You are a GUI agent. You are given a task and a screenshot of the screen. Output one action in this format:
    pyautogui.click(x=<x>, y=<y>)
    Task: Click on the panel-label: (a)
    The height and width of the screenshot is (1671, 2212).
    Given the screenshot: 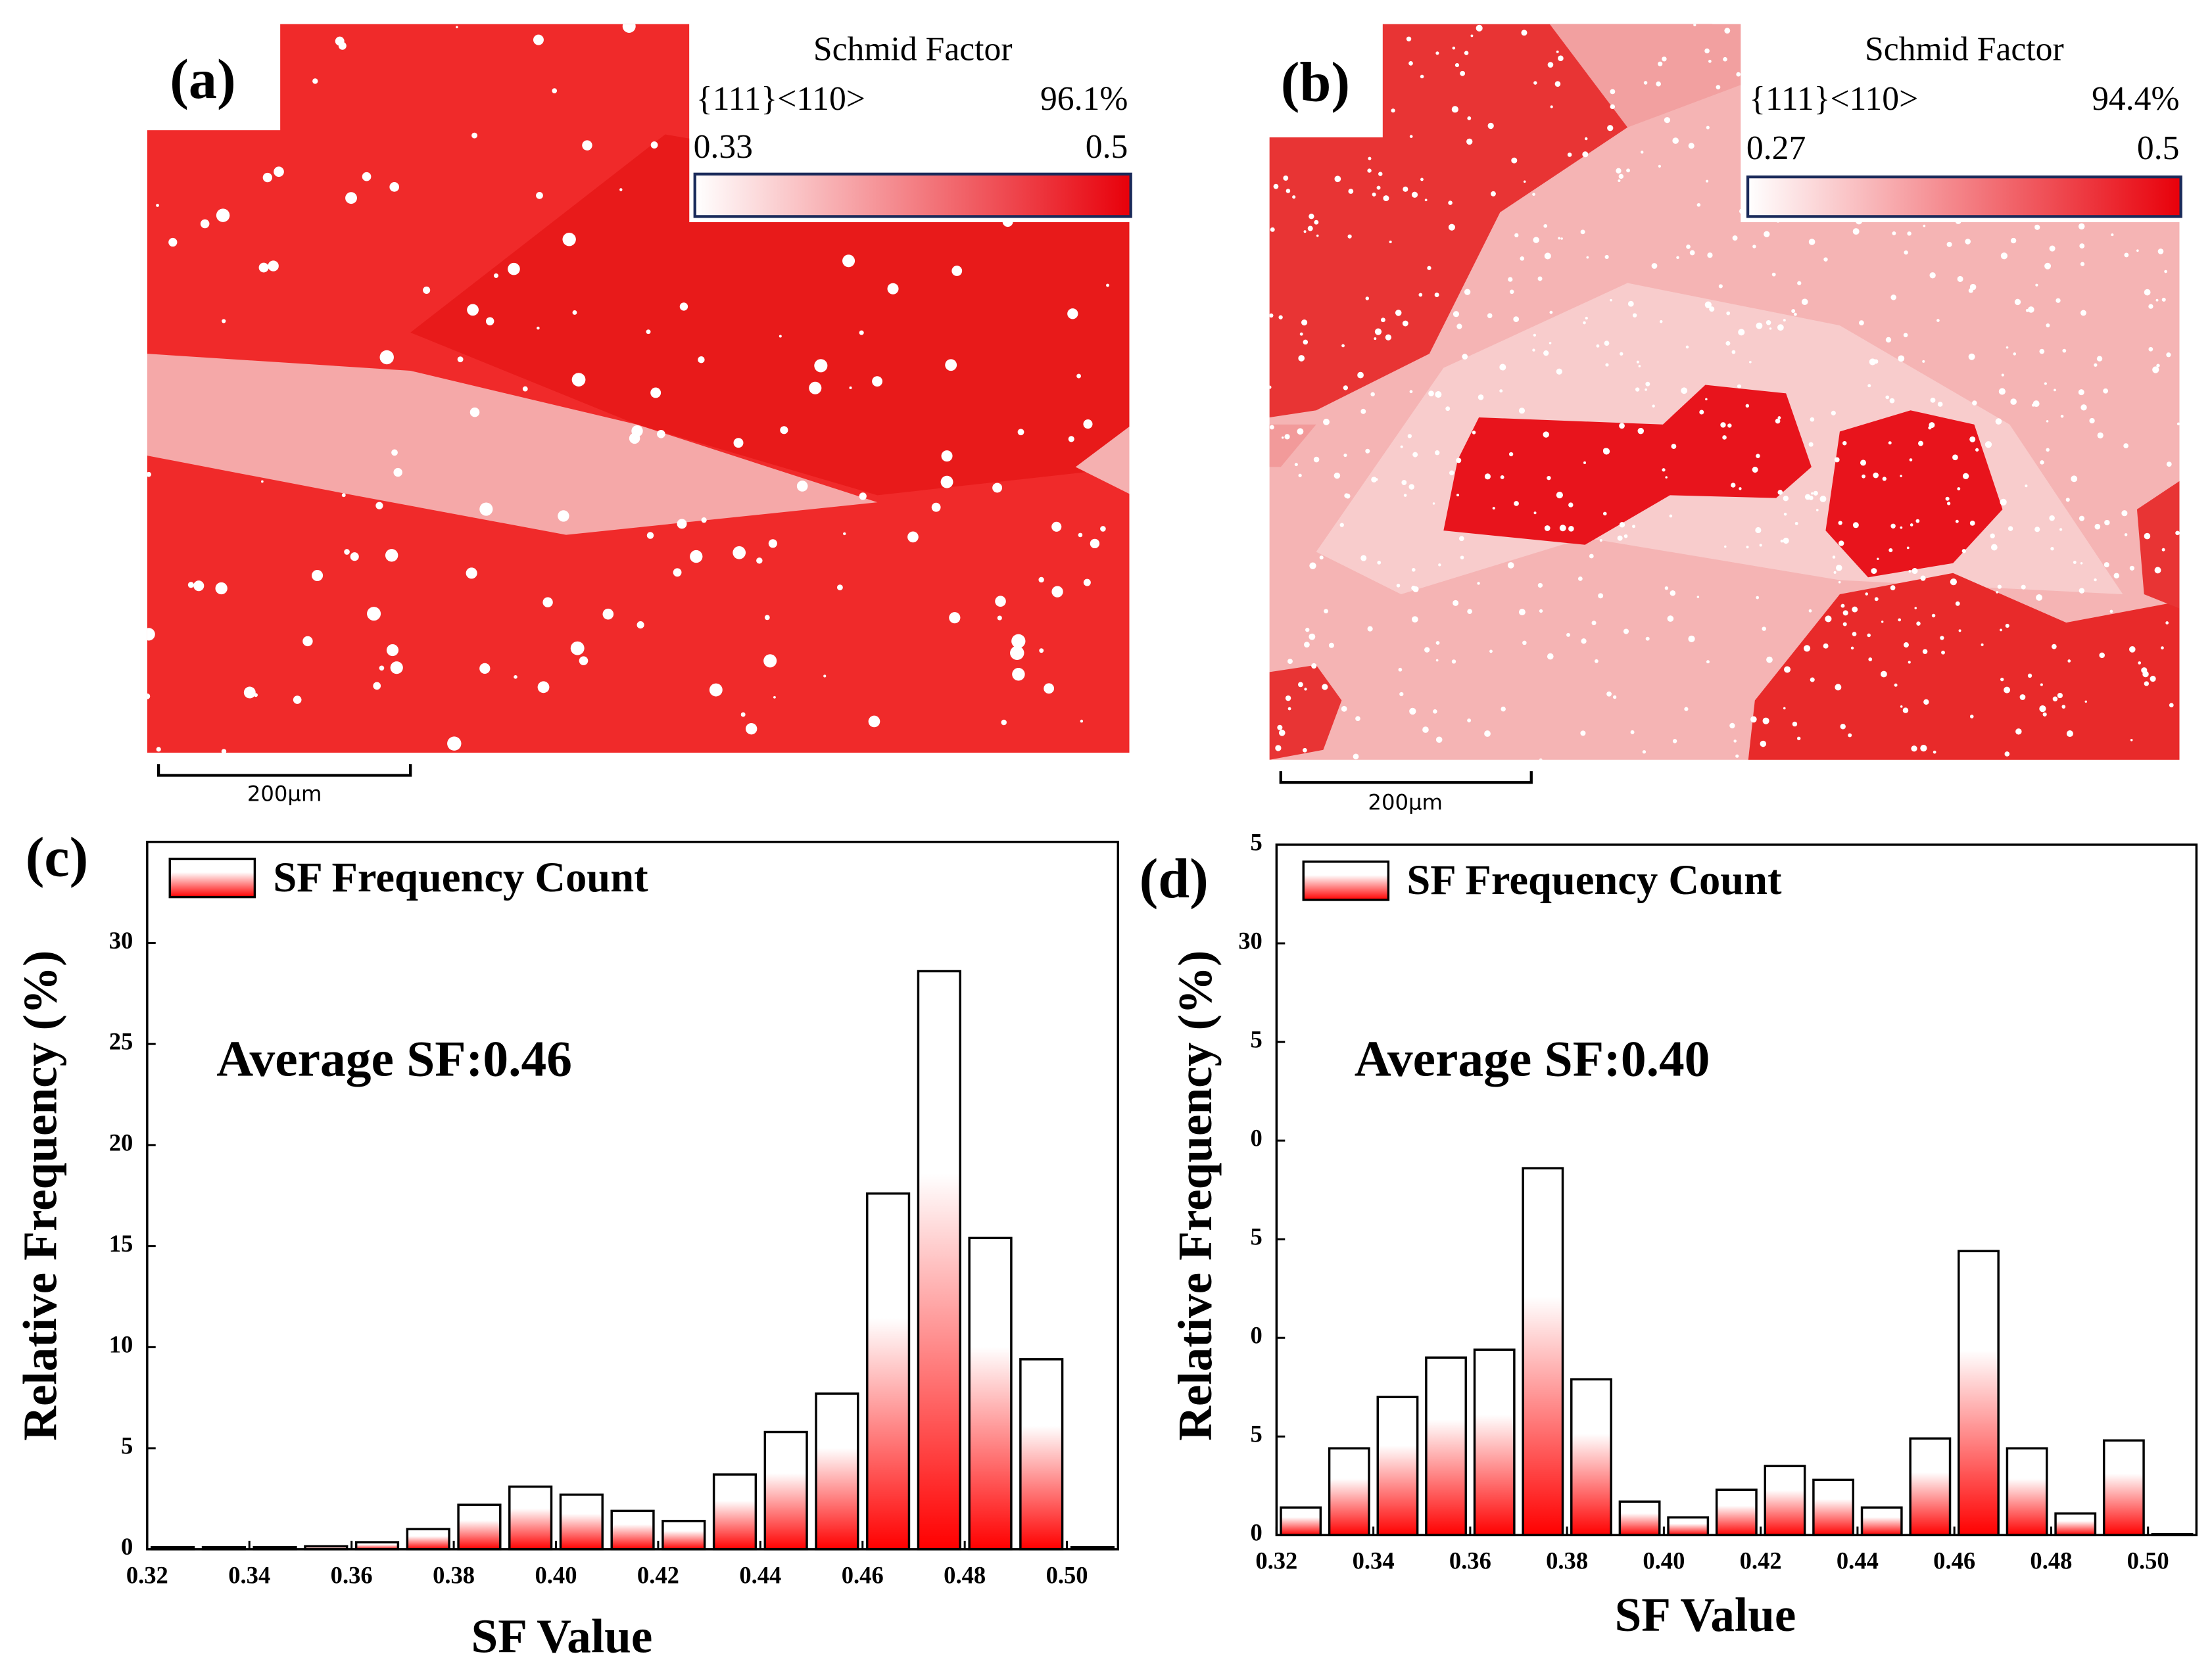 What is the action you would take?
    pyautogui.click(x=202, y=78)
    